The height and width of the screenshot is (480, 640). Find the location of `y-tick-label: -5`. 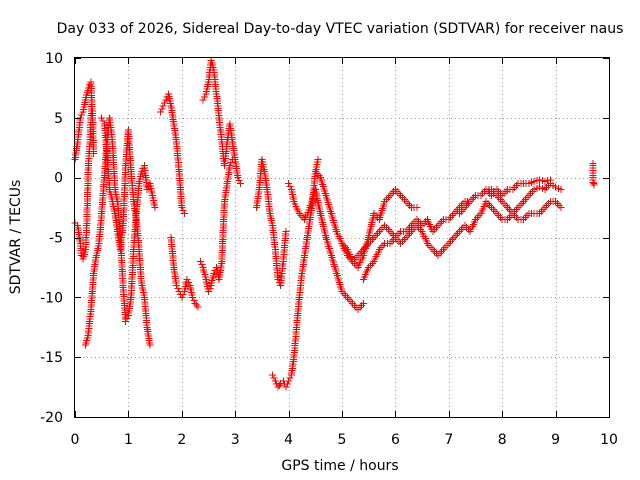

y-tick-label: -5 is located at coordinates (56, 239).